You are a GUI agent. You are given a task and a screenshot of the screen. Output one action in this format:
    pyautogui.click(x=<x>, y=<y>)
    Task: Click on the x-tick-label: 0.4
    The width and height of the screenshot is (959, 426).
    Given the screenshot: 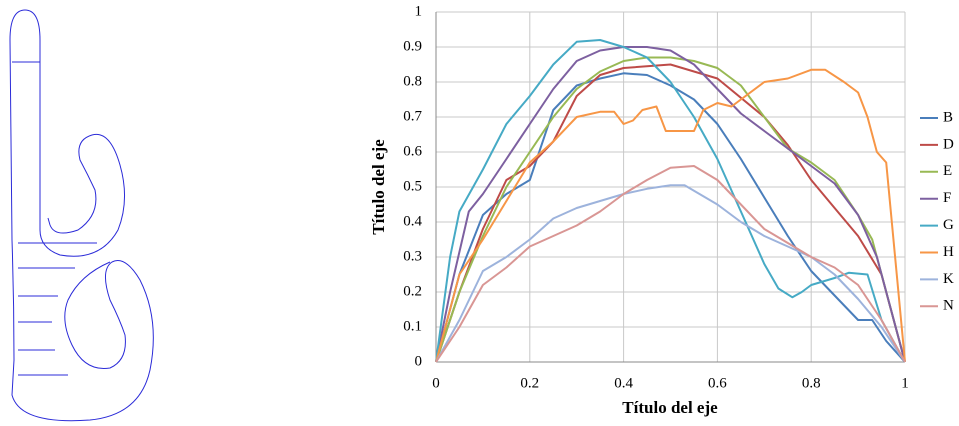 What is the action you would take?
    pyautogui.click(x=623, y=383)
    